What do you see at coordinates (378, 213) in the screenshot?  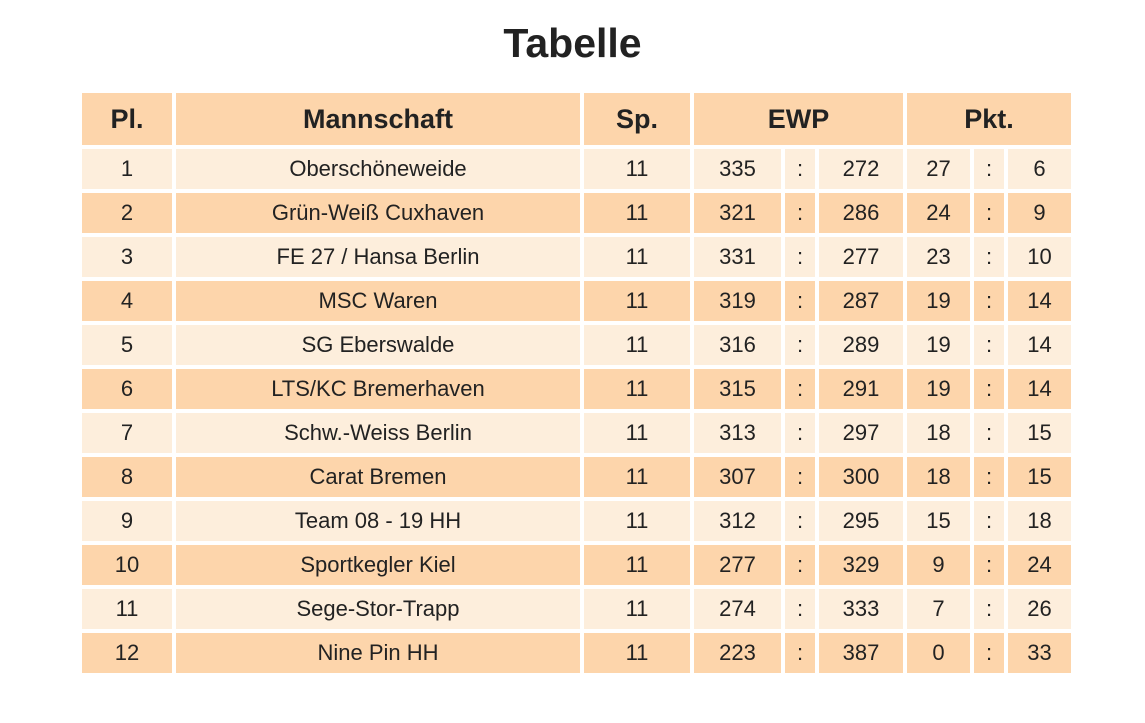 I see `team-cell: Grün-Weiß Cuxhaven` at bounding box center [378, 213].